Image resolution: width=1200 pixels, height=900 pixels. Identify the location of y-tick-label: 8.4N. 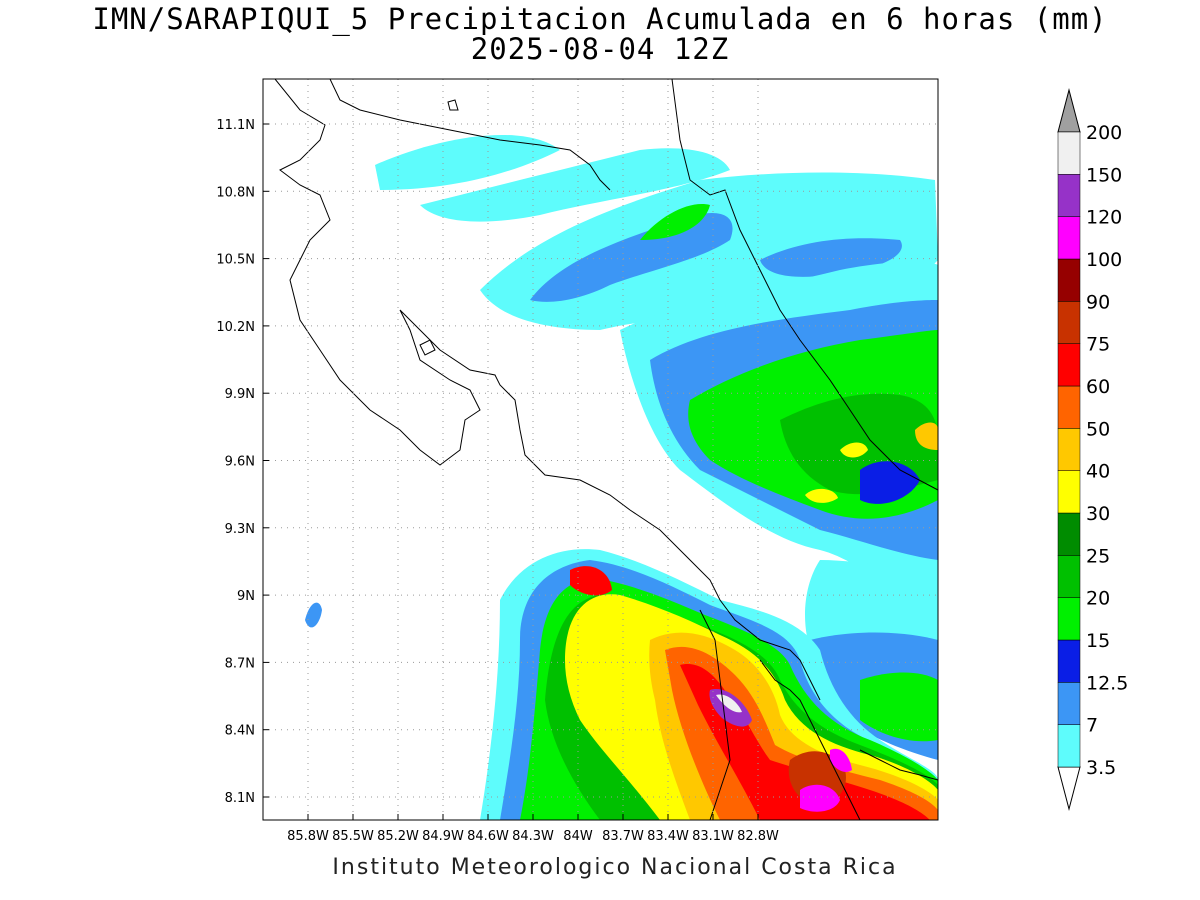
(240, 731).